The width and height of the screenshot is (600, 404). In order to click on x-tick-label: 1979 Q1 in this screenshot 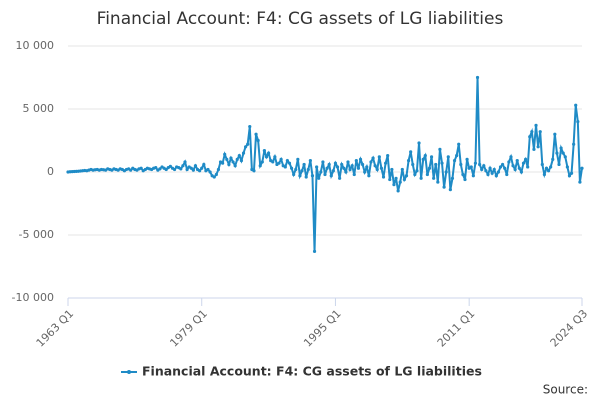, I will do `click(188, 328)`.